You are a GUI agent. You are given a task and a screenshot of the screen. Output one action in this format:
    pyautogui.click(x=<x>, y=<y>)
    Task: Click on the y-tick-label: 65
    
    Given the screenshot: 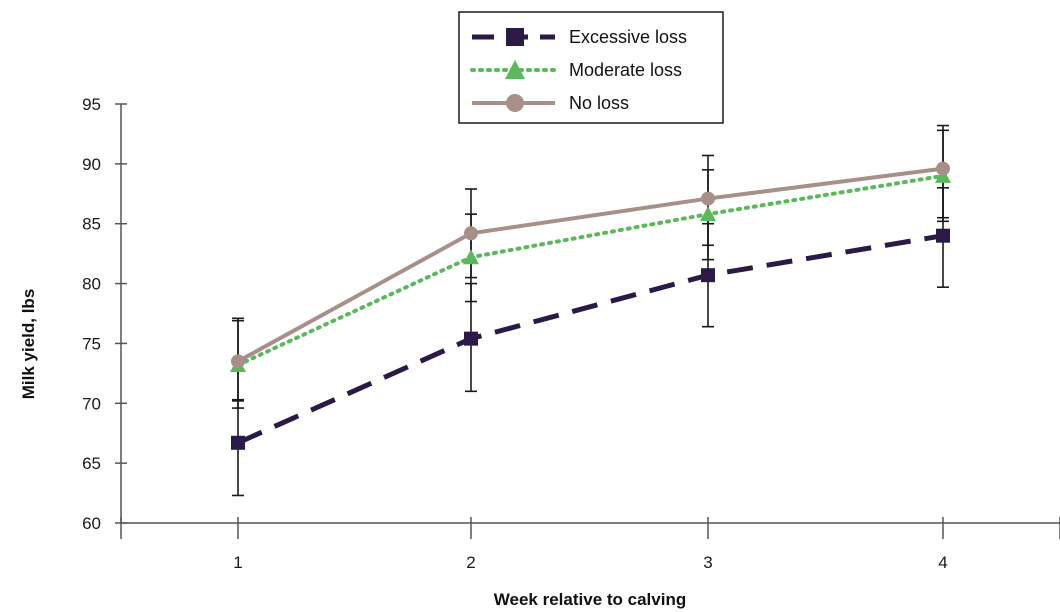 What is the action you would take?
    pyautogui.click(x=91, y=463)
    